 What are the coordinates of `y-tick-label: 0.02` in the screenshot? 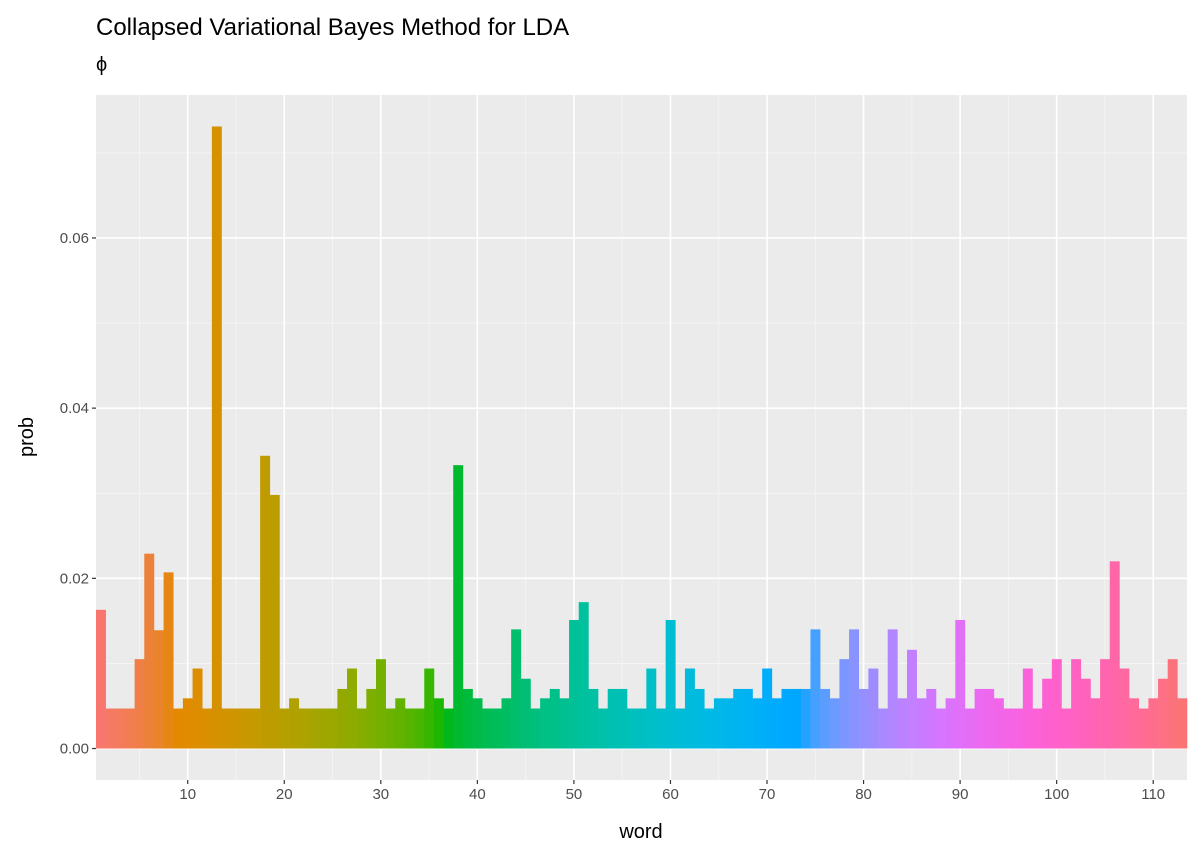 It's located at (74, 578).